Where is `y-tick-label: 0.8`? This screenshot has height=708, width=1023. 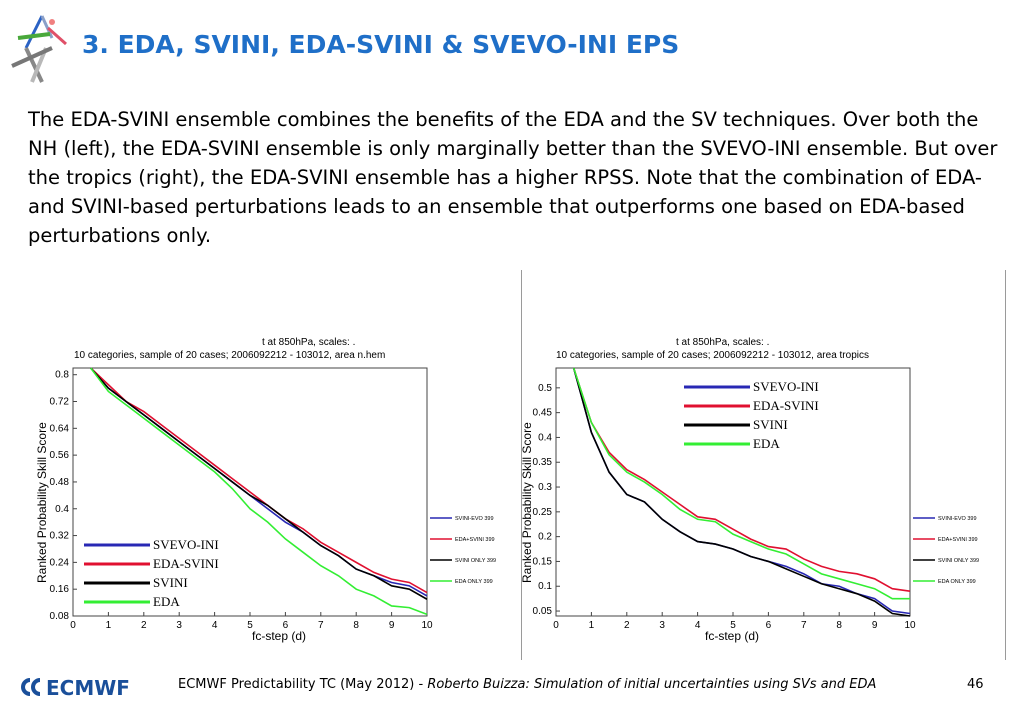 y-tick-label: 0.8 is located at coordinates (62, 375).